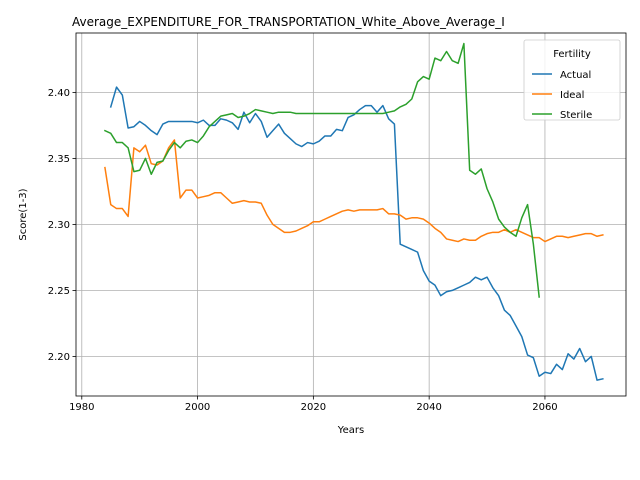 This screenshot has height=480, width=640. What do you see at coordinates (572, 54) in the screenshot?
I see `legend-title: Fertility` at bounding box center [572, 54].